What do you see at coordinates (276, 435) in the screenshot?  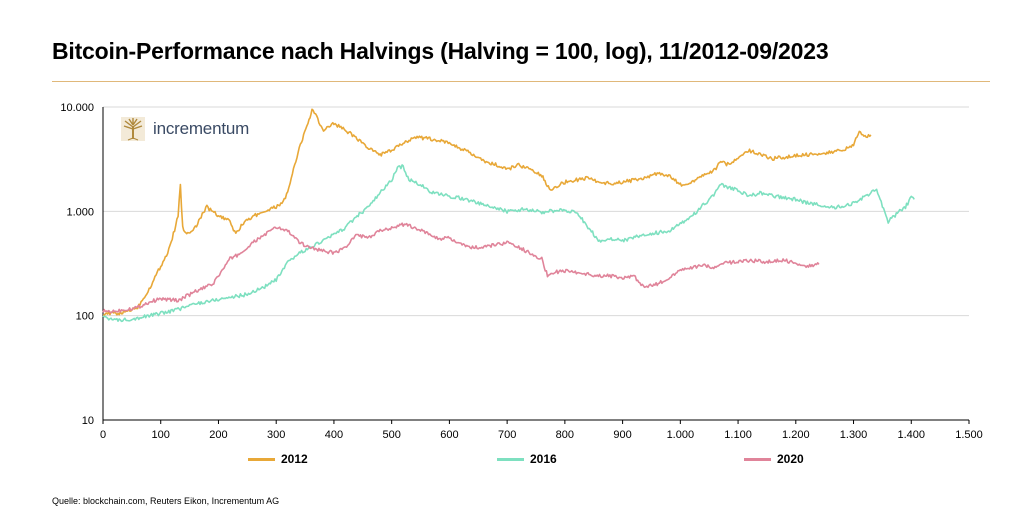 I see `x-tick-label: 300` at bounding box center [276, 435].